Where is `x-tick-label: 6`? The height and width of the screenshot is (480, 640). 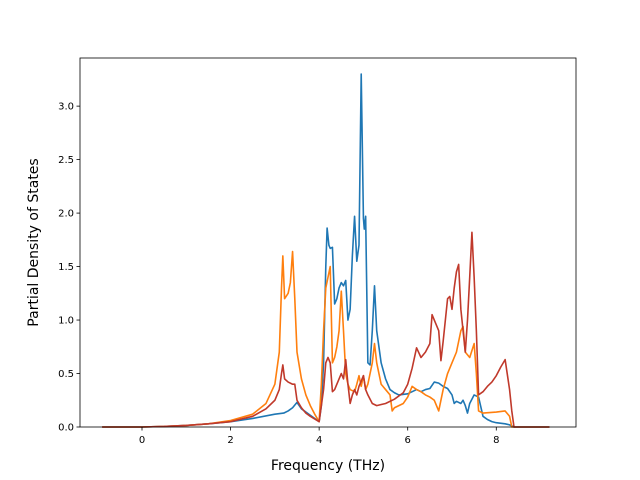
x-tick-label: 6 is located at coordinates (408, 440).